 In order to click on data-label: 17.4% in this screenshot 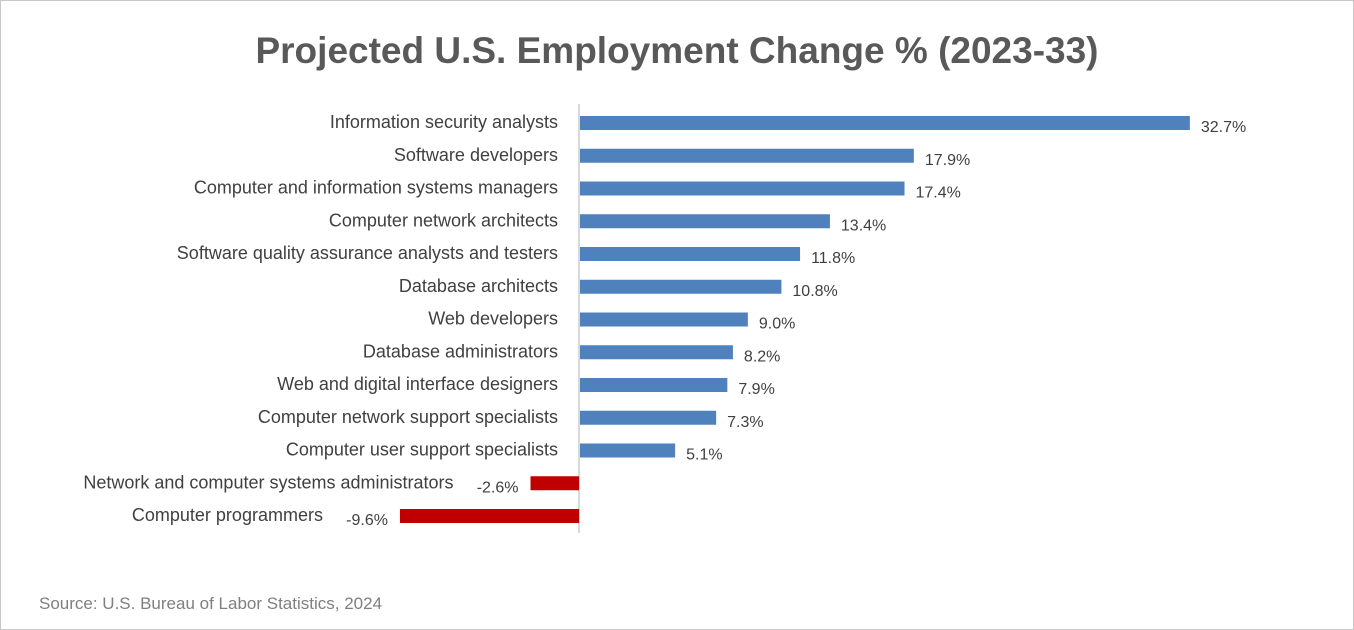, I will do `click(938, 193)`.